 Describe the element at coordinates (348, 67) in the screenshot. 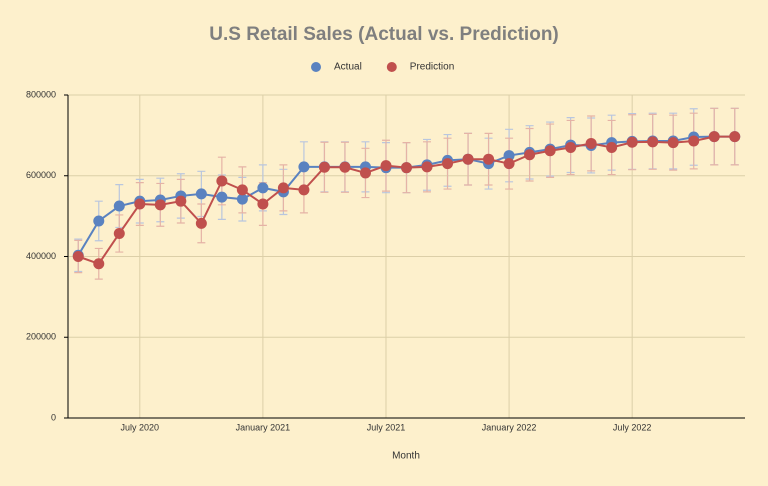

I see `legend-label: Actual` at that location.